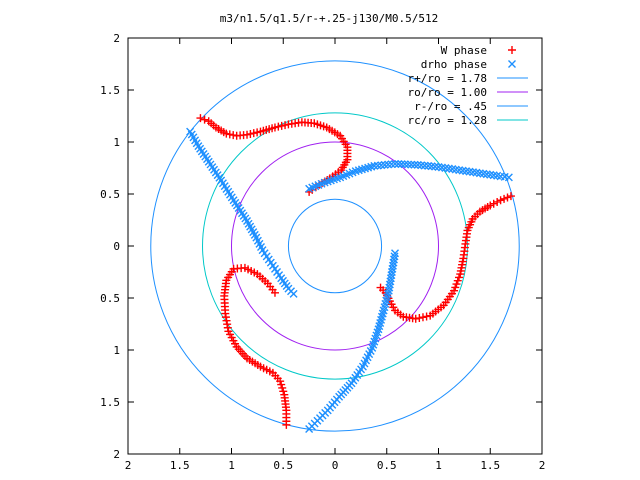 Image resolution: width=640 pixels, height=480 pixels. What do you see at coordinates (447, 78) in the screenshot?
I see `legend-label: r+/ro = 1.78` at bounding box center [447, 78].